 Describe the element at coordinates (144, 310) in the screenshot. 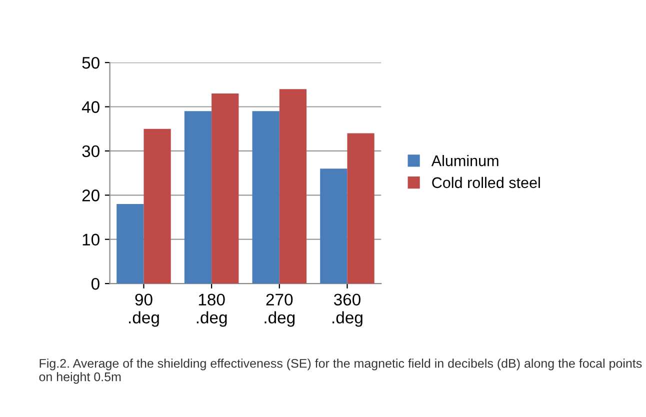

I see `x-tick-label: 90 .deg` at that location.